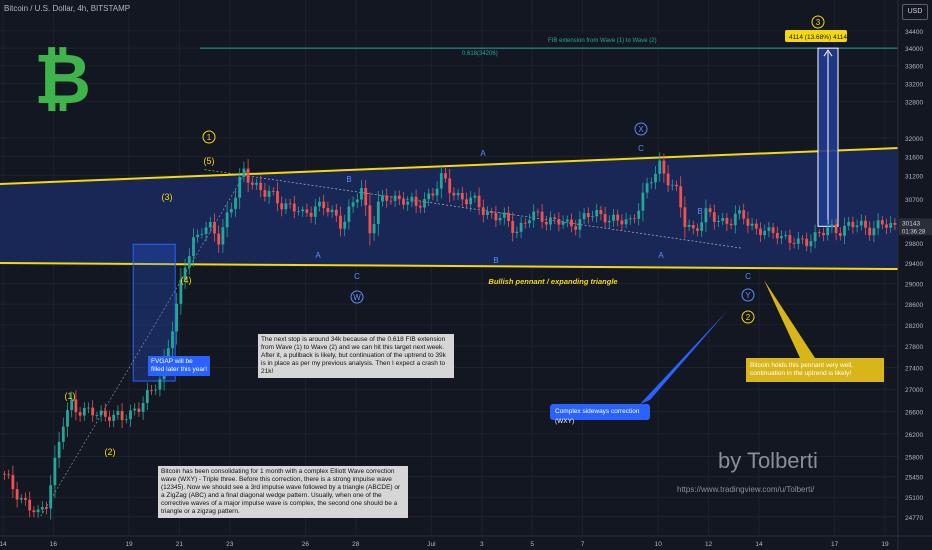 The width and height of the screenshot is (932, 550). Describe the element at coordinates (600, 414) in the screenshot. I see `wxy-callout: Complex sideways correction (WXY)` at that location.